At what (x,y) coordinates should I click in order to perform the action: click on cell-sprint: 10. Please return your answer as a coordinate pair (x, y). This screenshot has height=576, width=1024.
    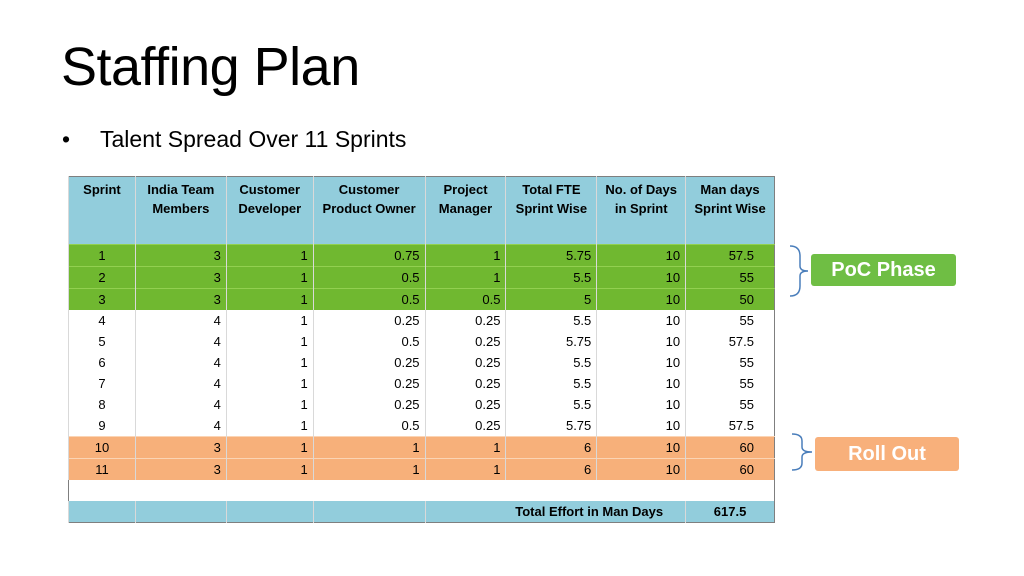
    Looking at the image, I should click on (102, 447).